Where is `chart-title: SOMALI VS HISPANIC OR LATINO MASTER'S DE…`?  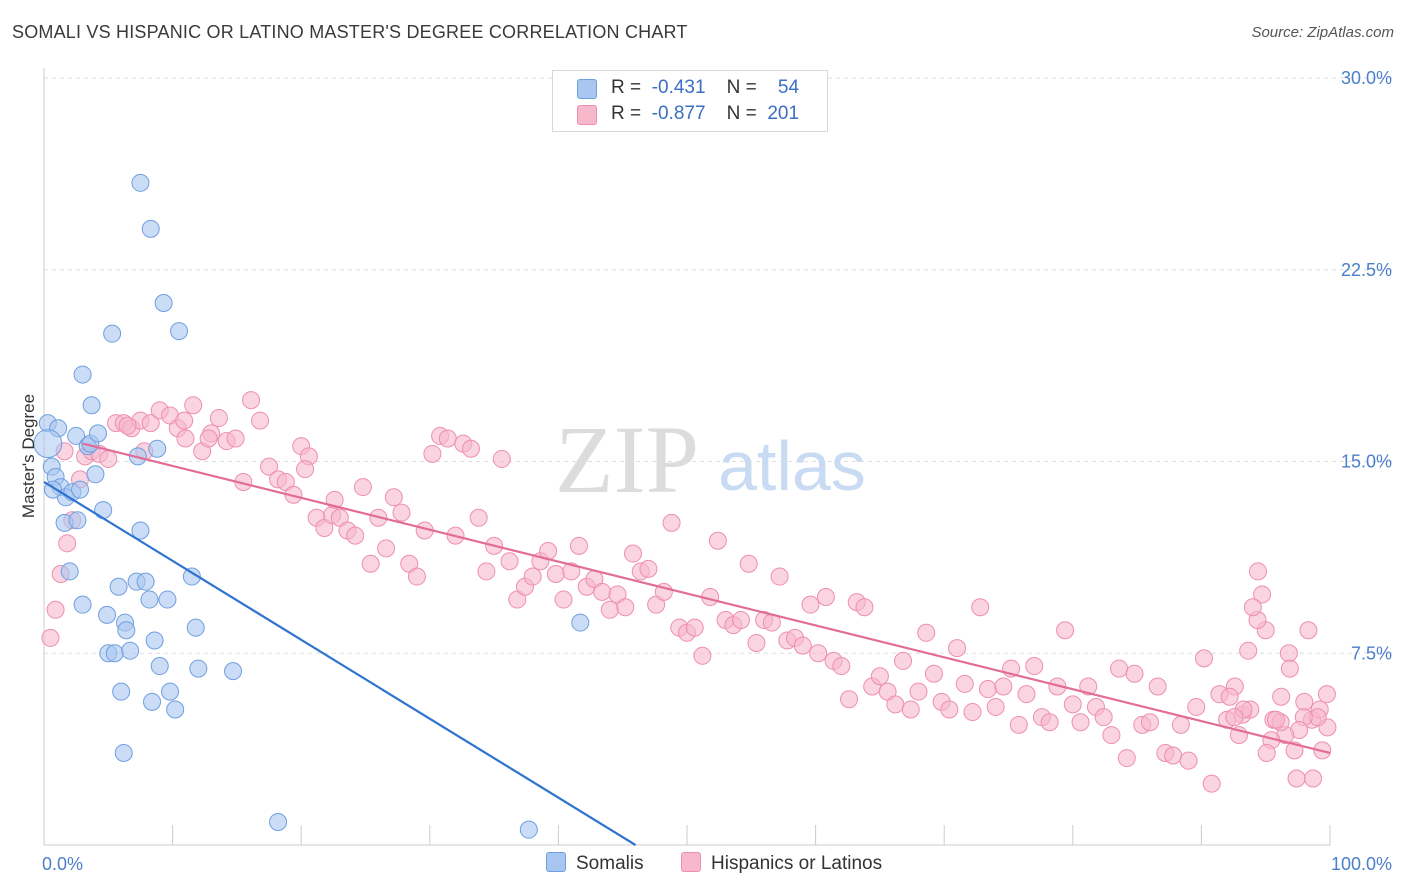 chart-title: SOMALI VS HISPANIC OR LATINO MASTER'S DE… is located at coordinates (350, 32).